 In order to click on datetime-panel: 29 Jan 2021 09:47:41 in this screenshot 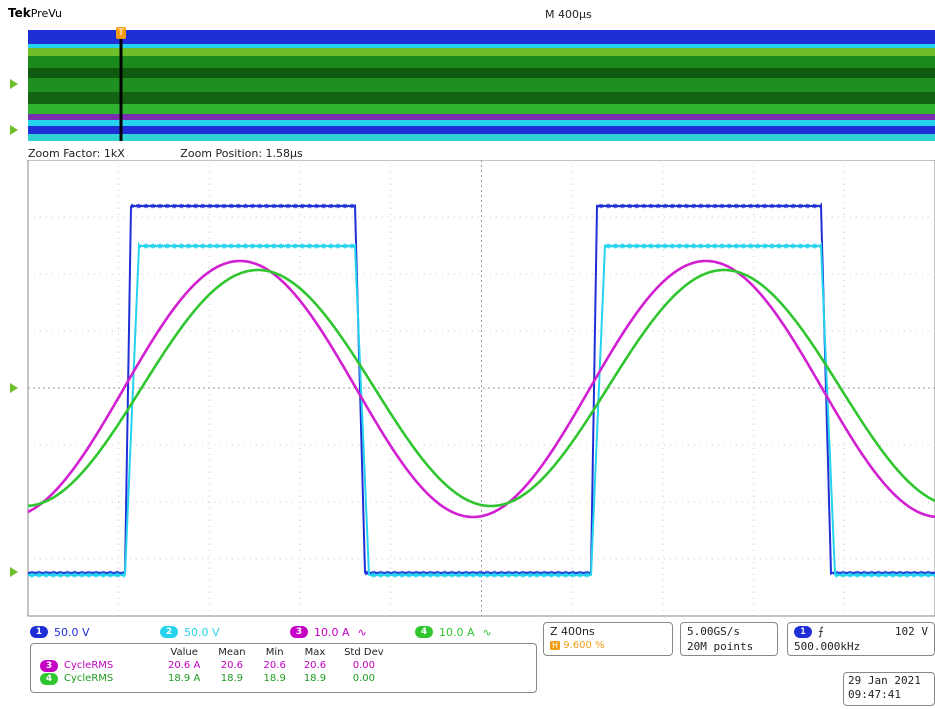, I will do `click(889, 689)`.